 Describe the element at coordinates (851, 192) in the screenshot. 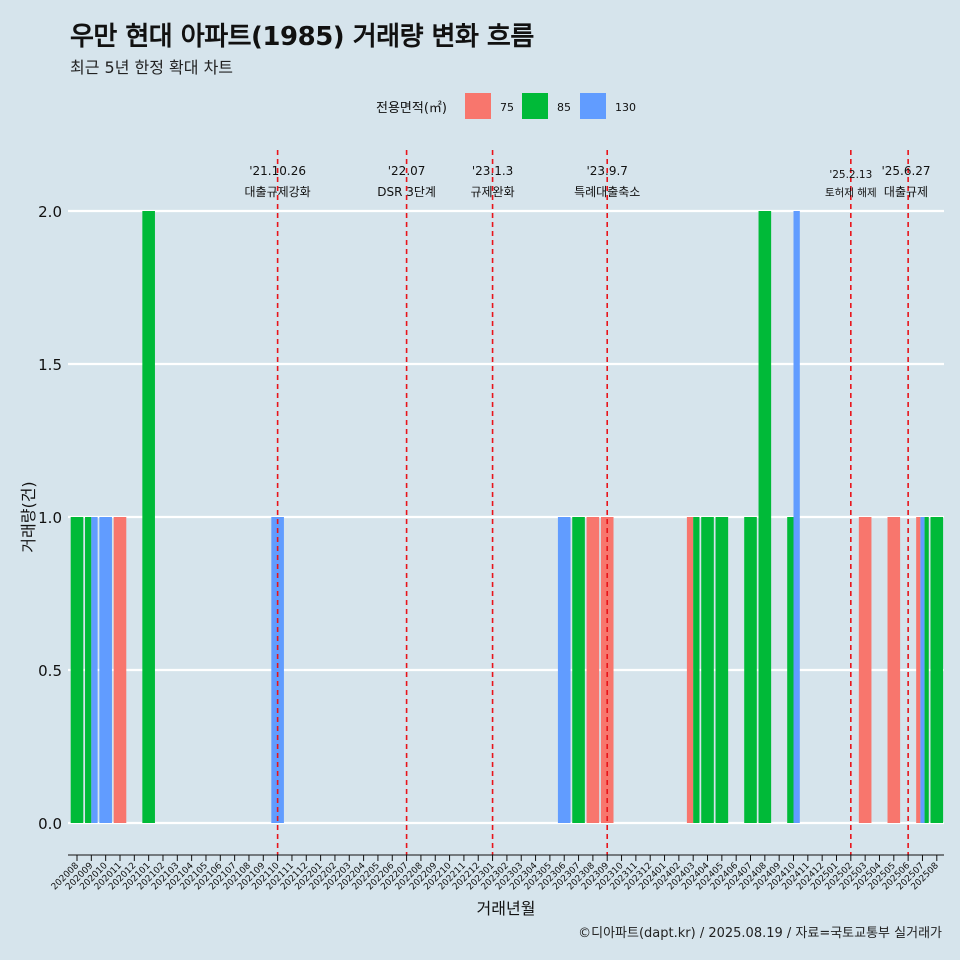

I see `annotation-label: 토허제 해제` at that location.